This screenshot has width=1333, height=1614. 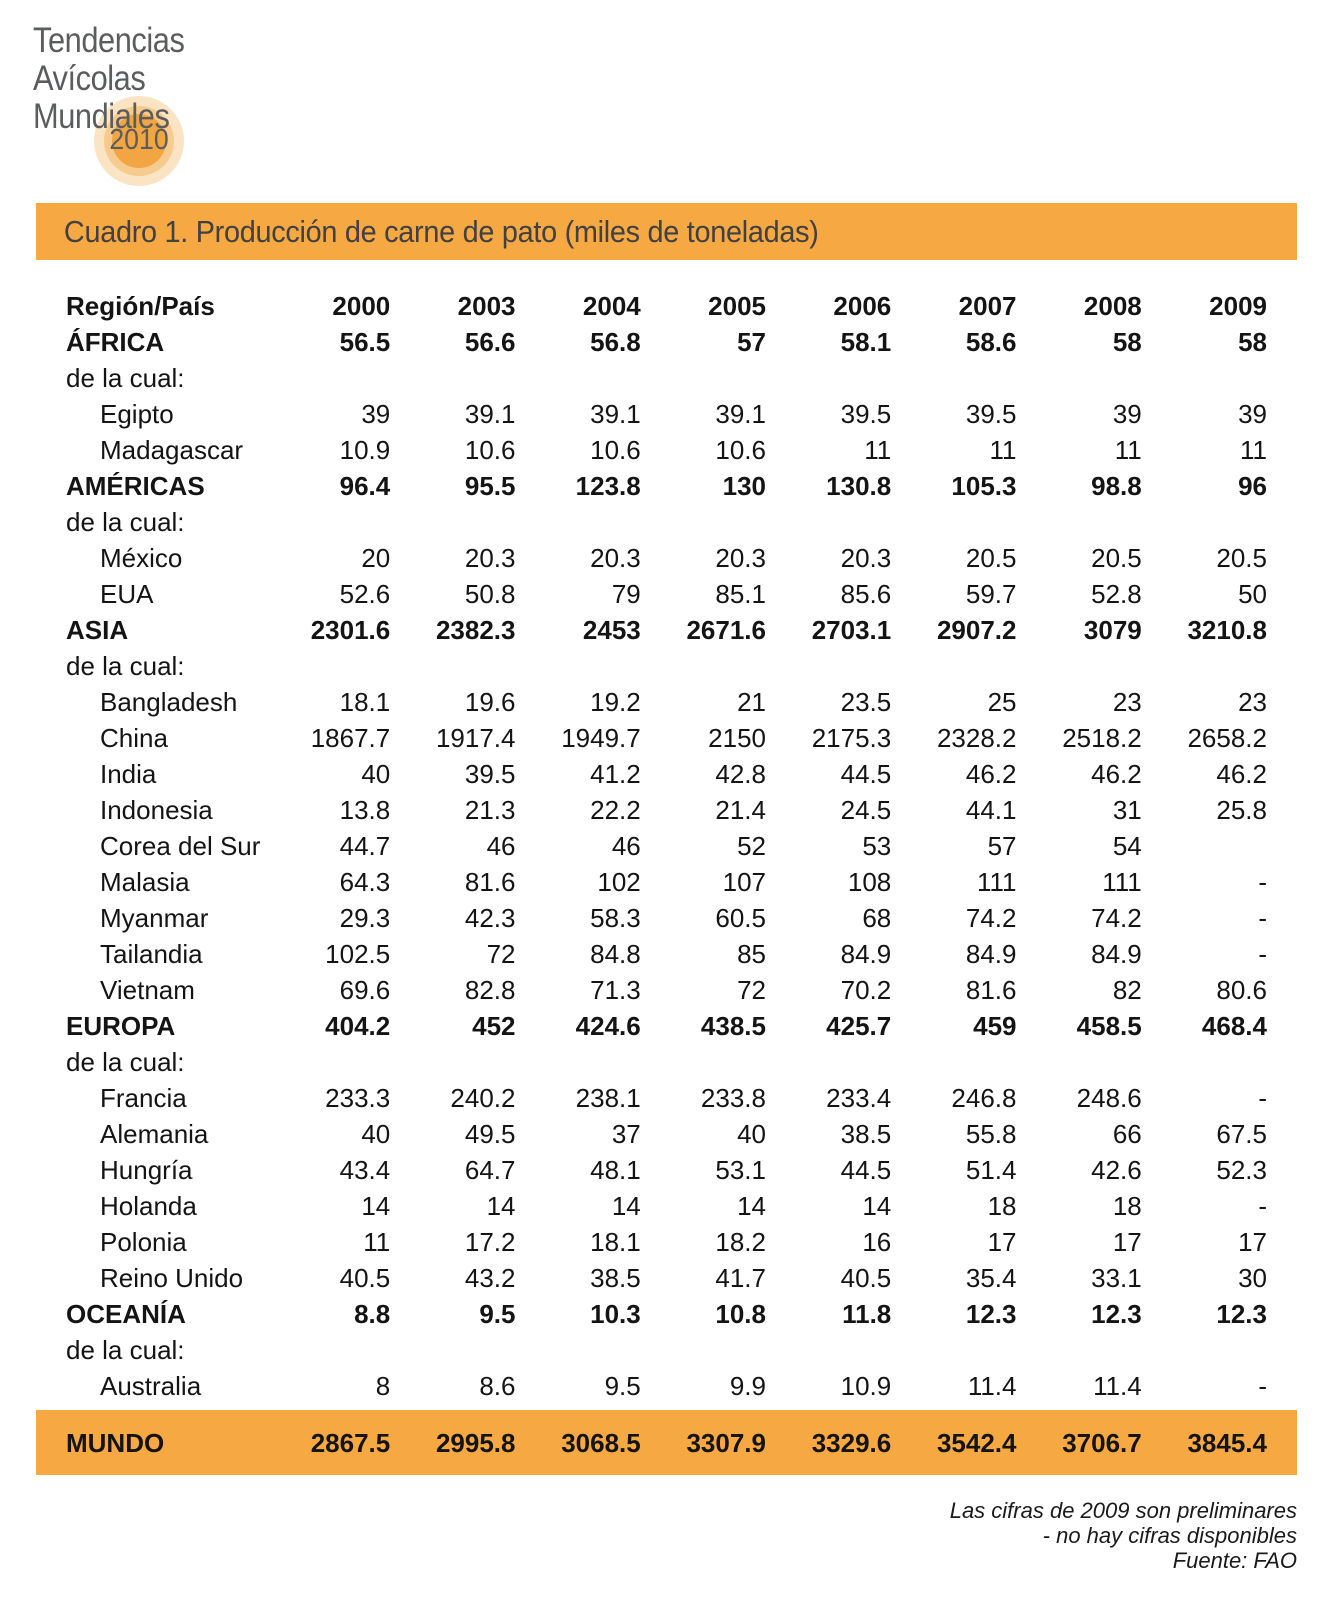 What do you see at coordinates (859, 1098) in the screenshot?
I see `value-cell: 233.4` at bounding box center [859, 1098].